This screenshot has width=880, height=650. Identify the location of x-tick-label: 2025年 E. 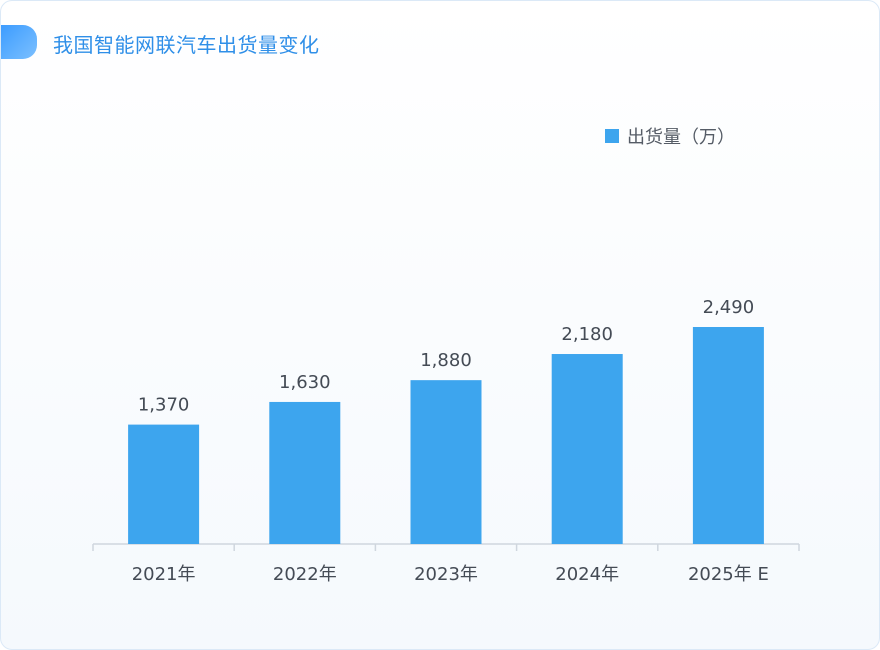
(728, 574).